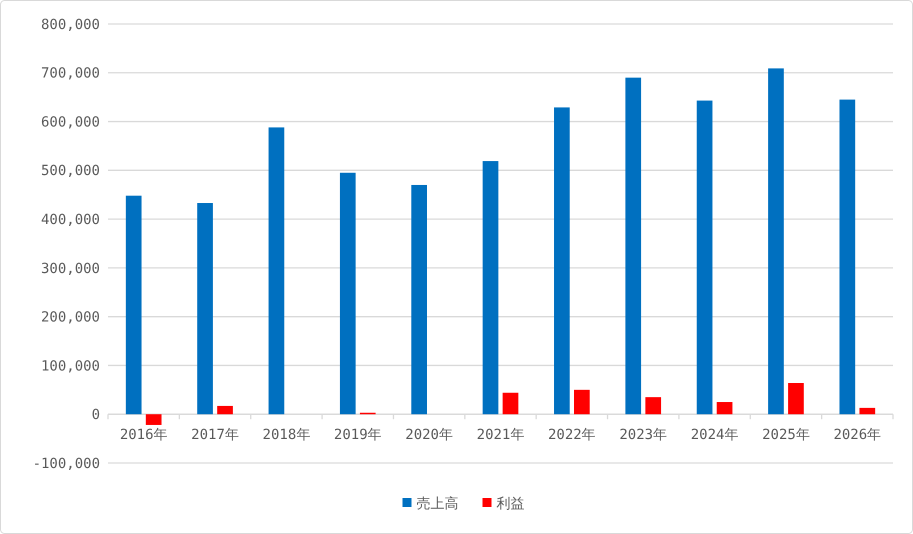 Image resolution: width=913 pixels, height=534 pixels. Describe the element at coordinates (70, 122) in the screenshot. I see `y-tick-label: 600,000` at that location.